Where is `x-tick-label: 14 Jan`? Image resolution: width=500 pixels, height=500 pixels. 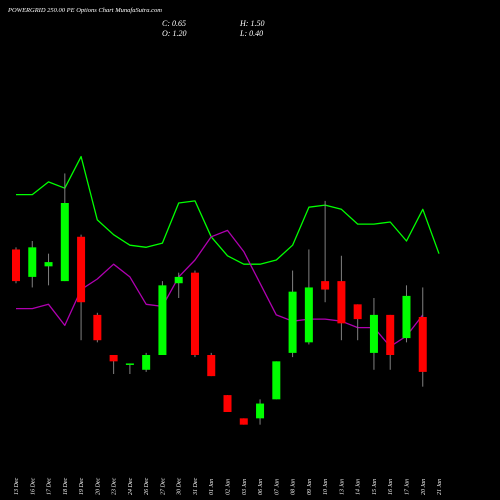 x-tick-label: 14 Jan is located at coordinates (358, 487).